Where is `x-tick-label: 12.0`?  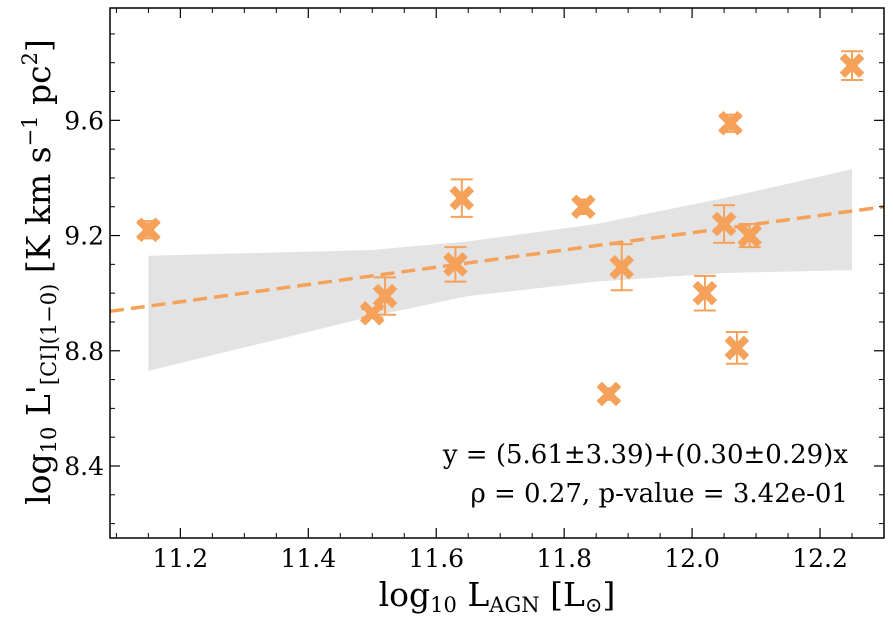
x-tick-label: 12.0 is located at coordinates (692, 558).